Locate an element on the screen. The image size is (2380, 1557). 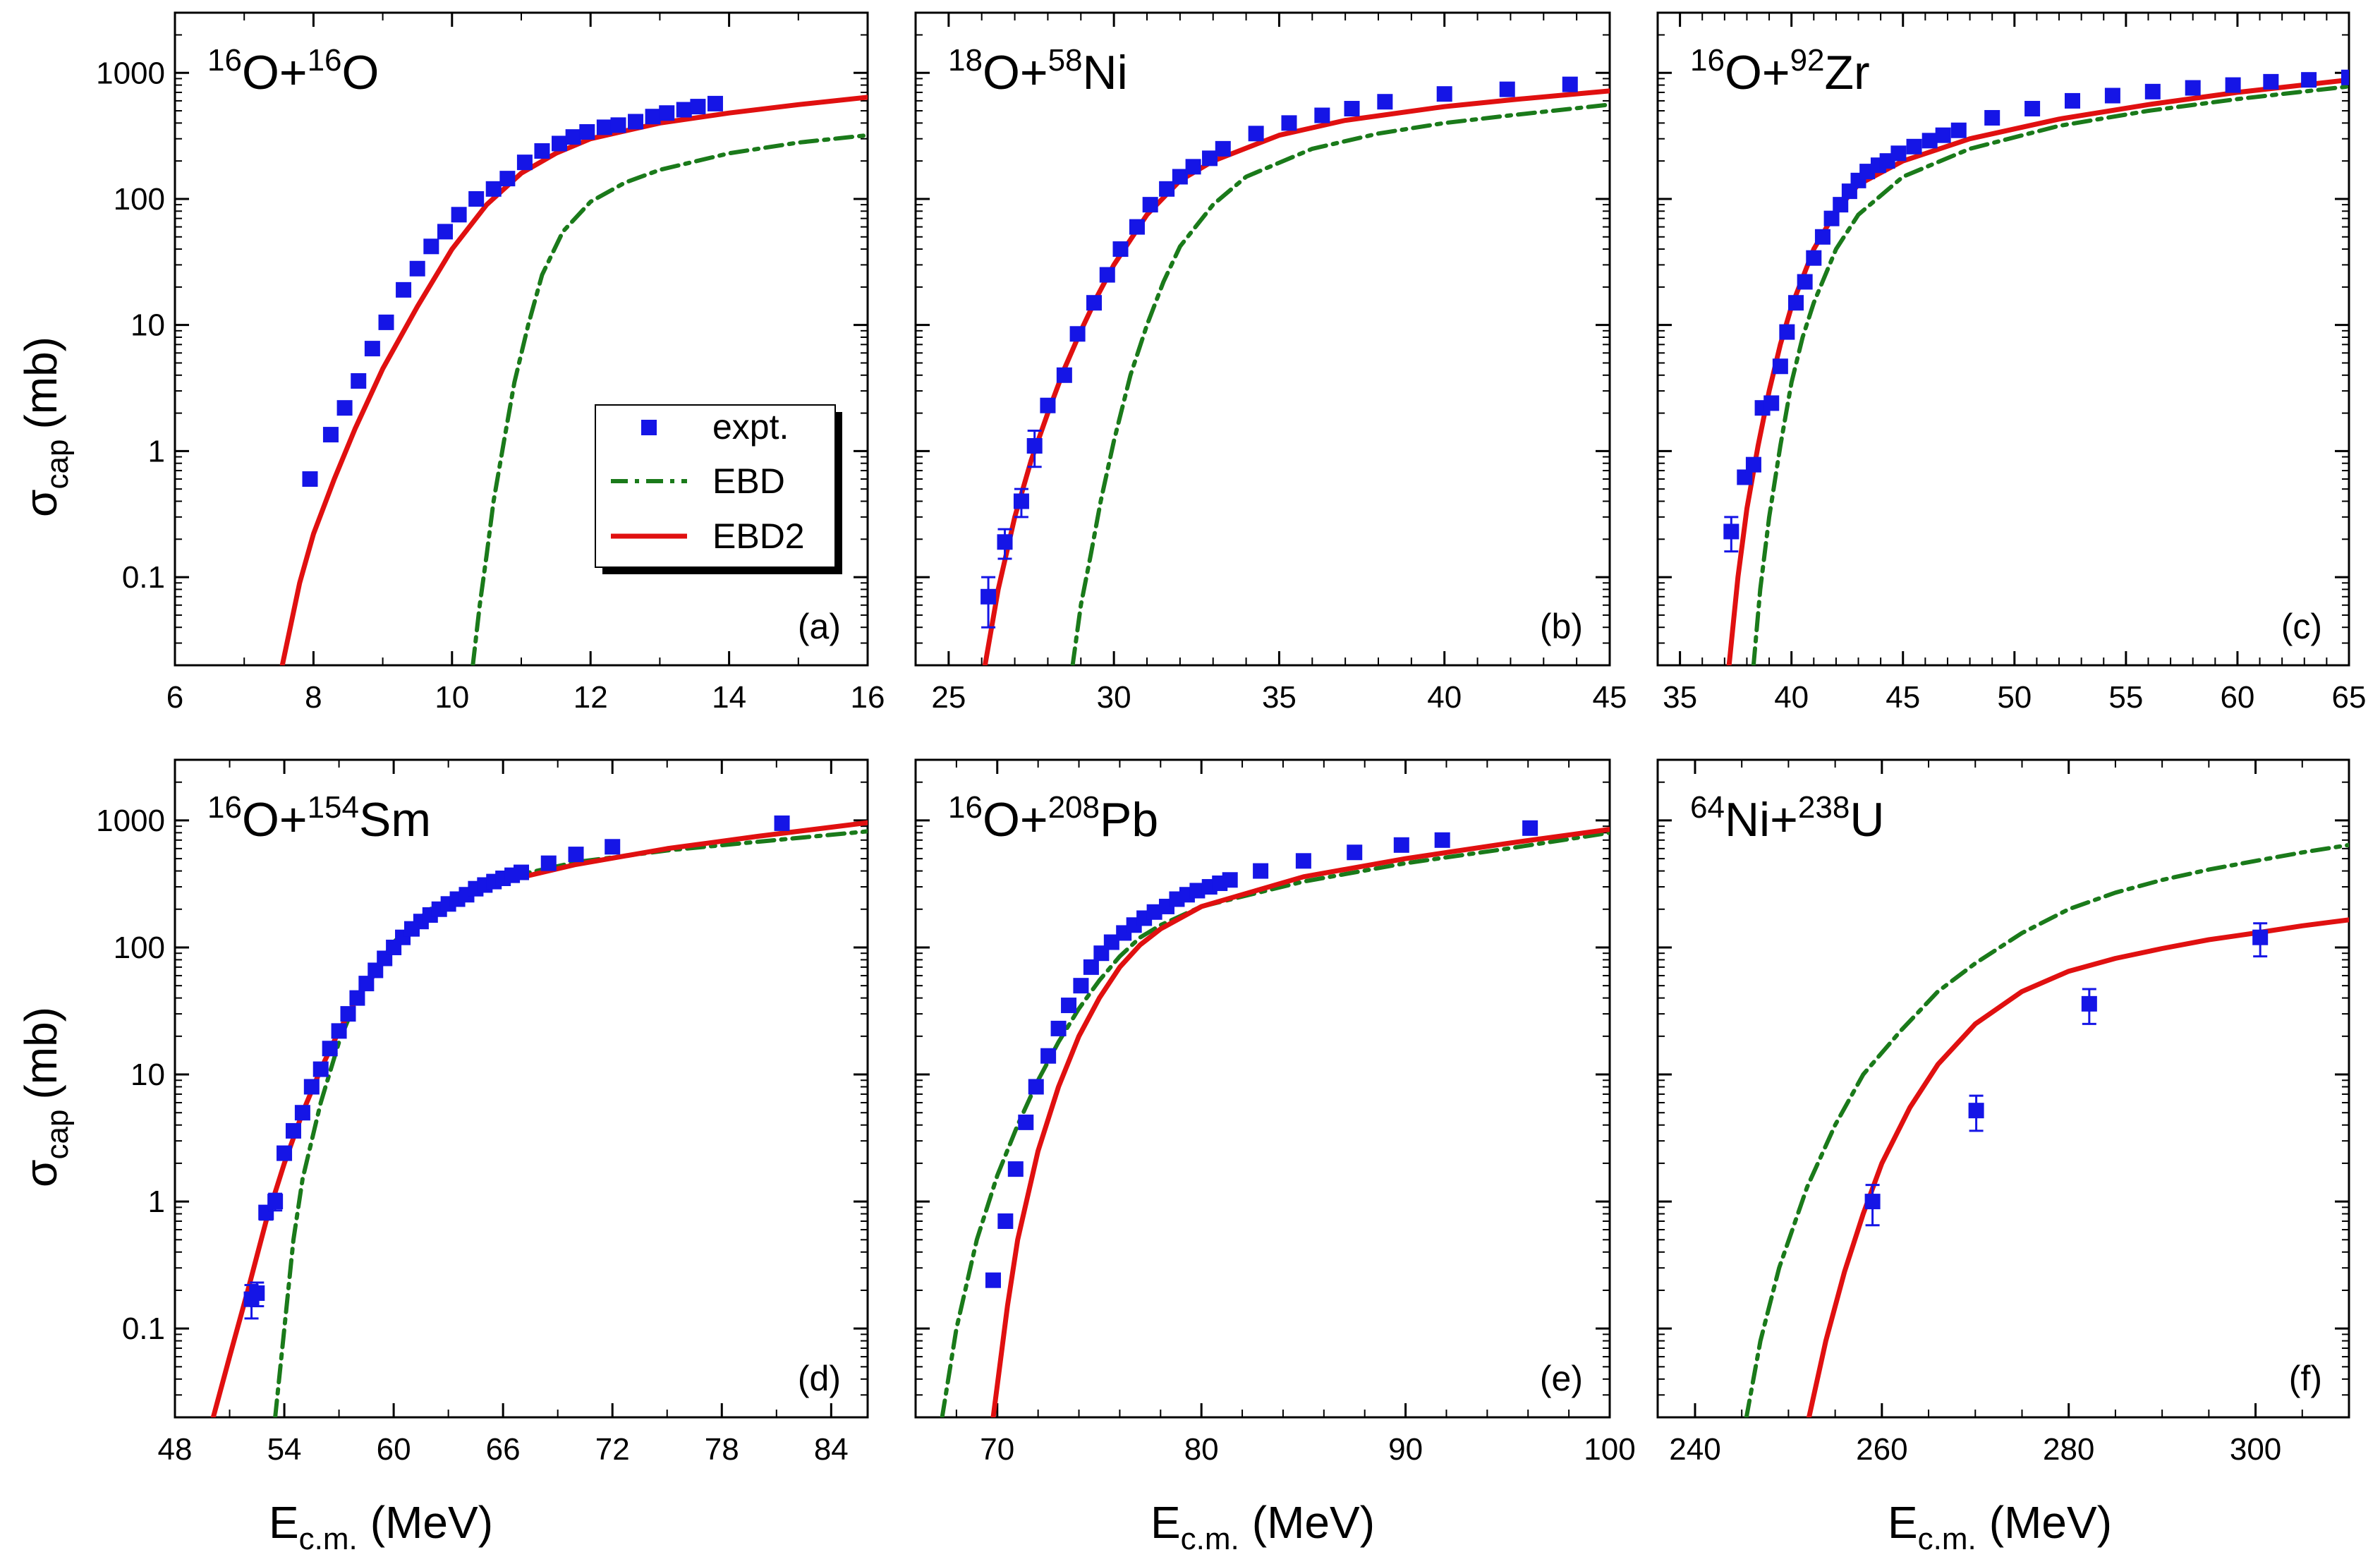
legend-box is located at coordinates (716, 486).